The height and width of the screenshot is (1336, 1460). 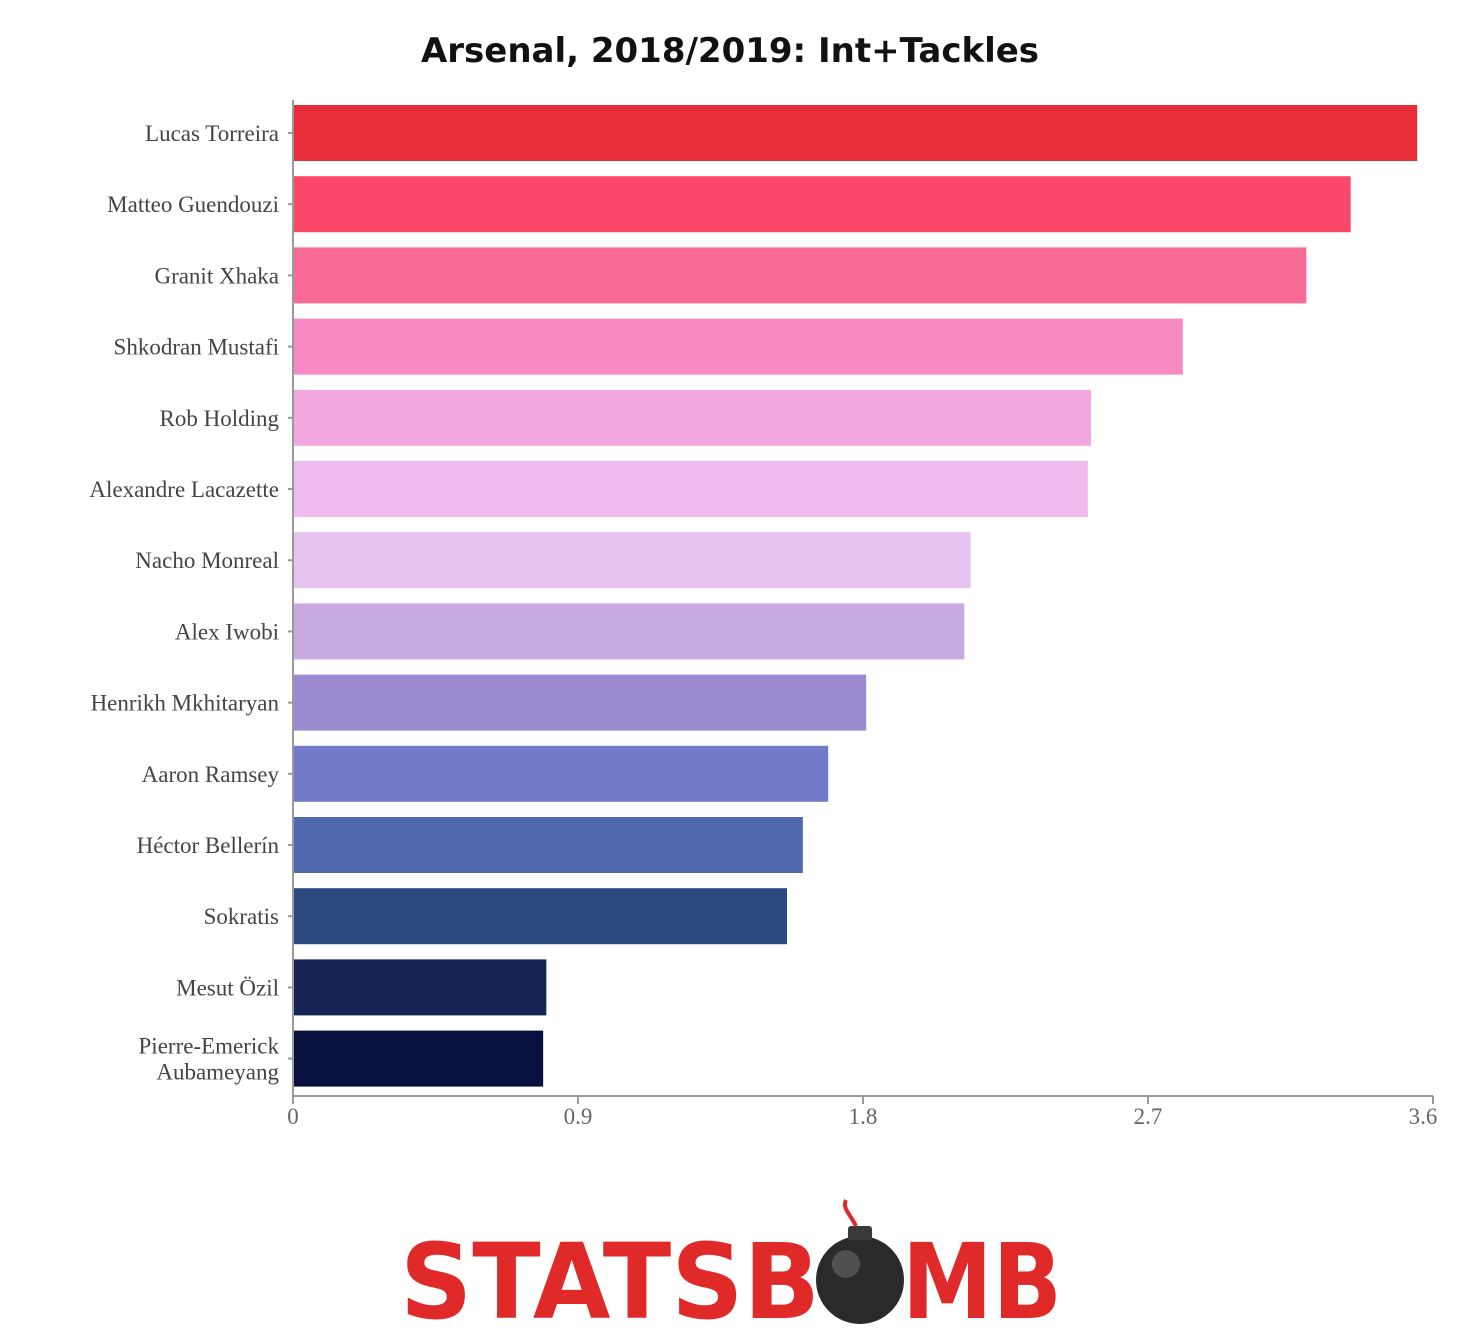 I want to click on x-tick-label: 0.9, so click(x=578, y=1116).